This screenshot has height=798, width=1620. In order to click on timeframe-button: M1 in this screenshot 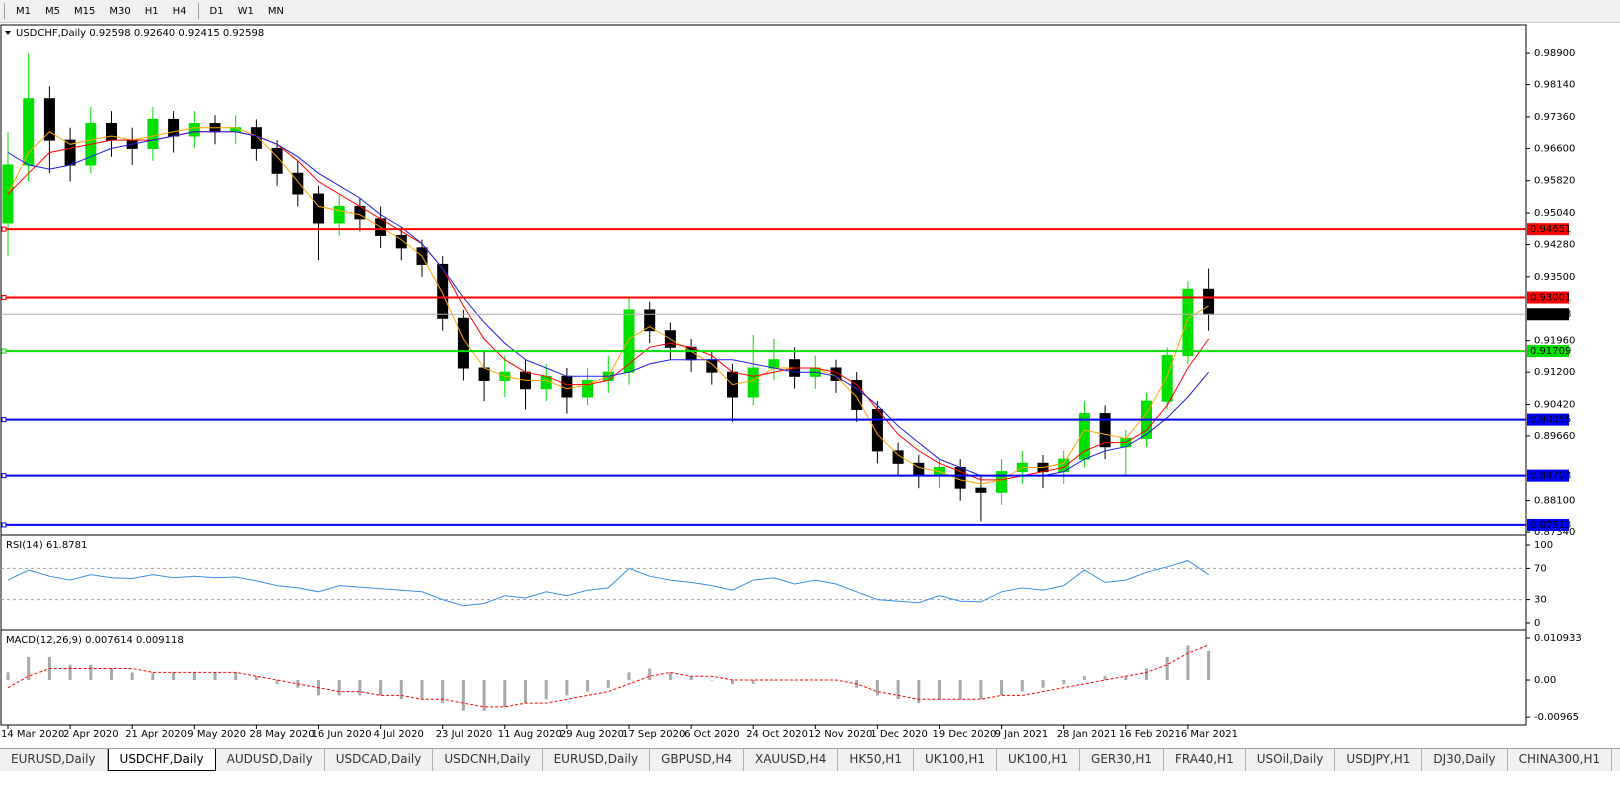, I will do `click(23, 11)`.